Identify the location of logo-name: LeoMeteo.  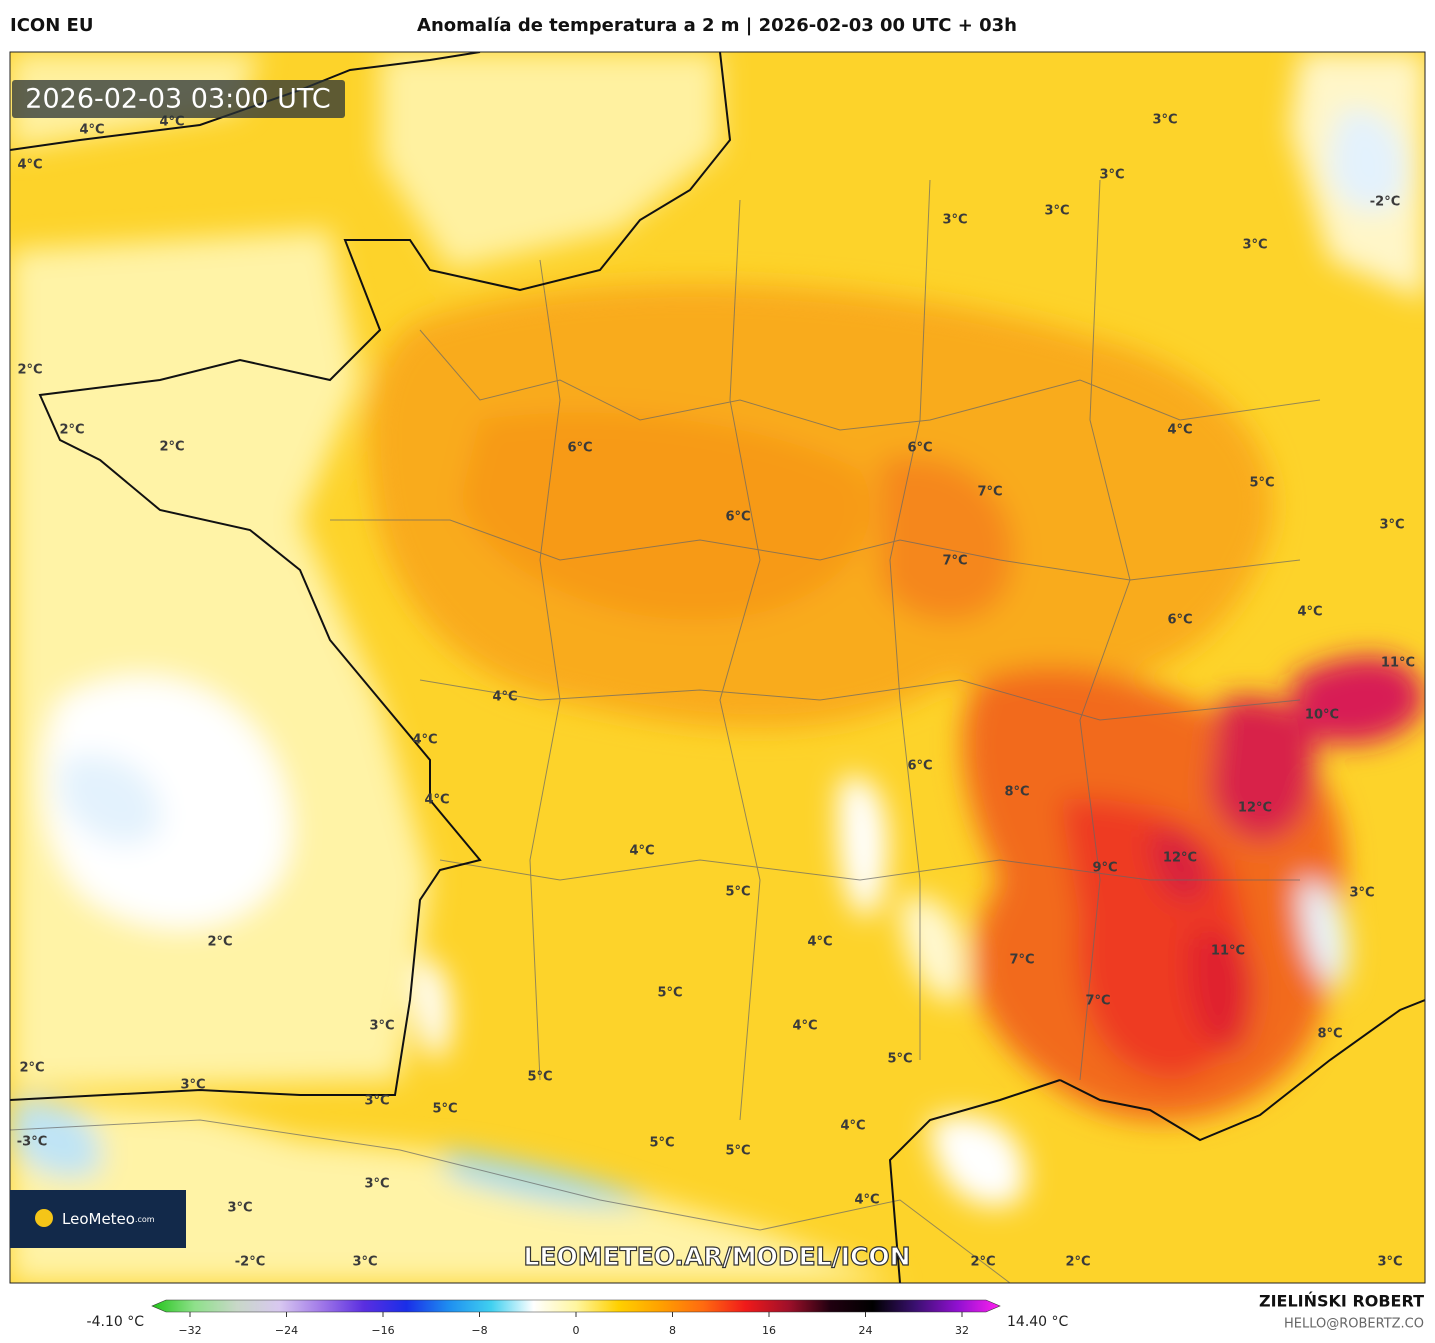
(98, 1219).